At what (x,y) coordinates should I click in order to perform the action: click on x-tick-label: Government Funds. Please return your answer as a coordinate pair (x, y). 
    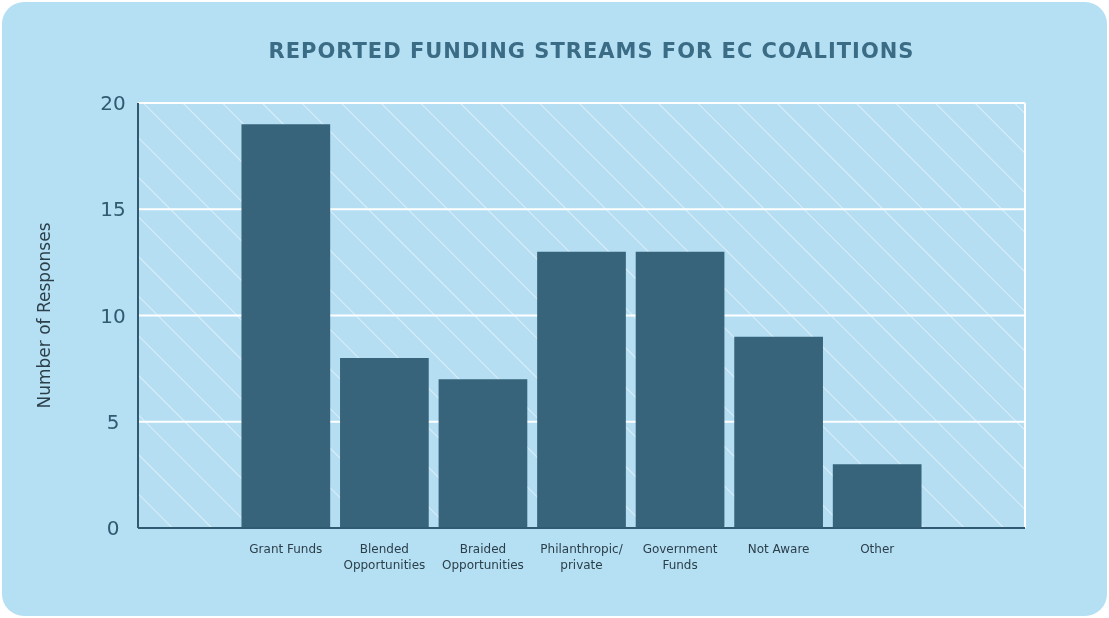
    Looking at the image, I should click on (680, 557).